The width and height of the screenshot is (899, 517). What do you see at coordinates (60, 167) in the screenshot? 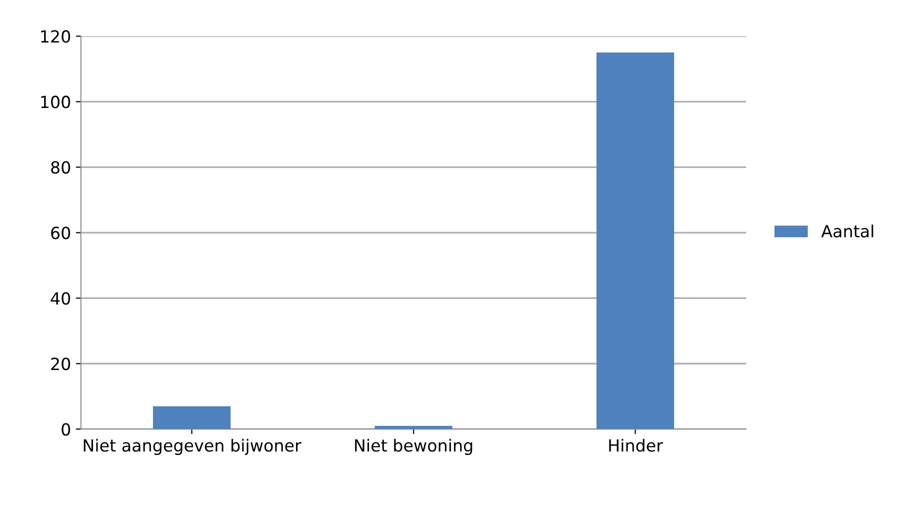
I see `y-tick-label: 80` at bounding box center [60, 167].